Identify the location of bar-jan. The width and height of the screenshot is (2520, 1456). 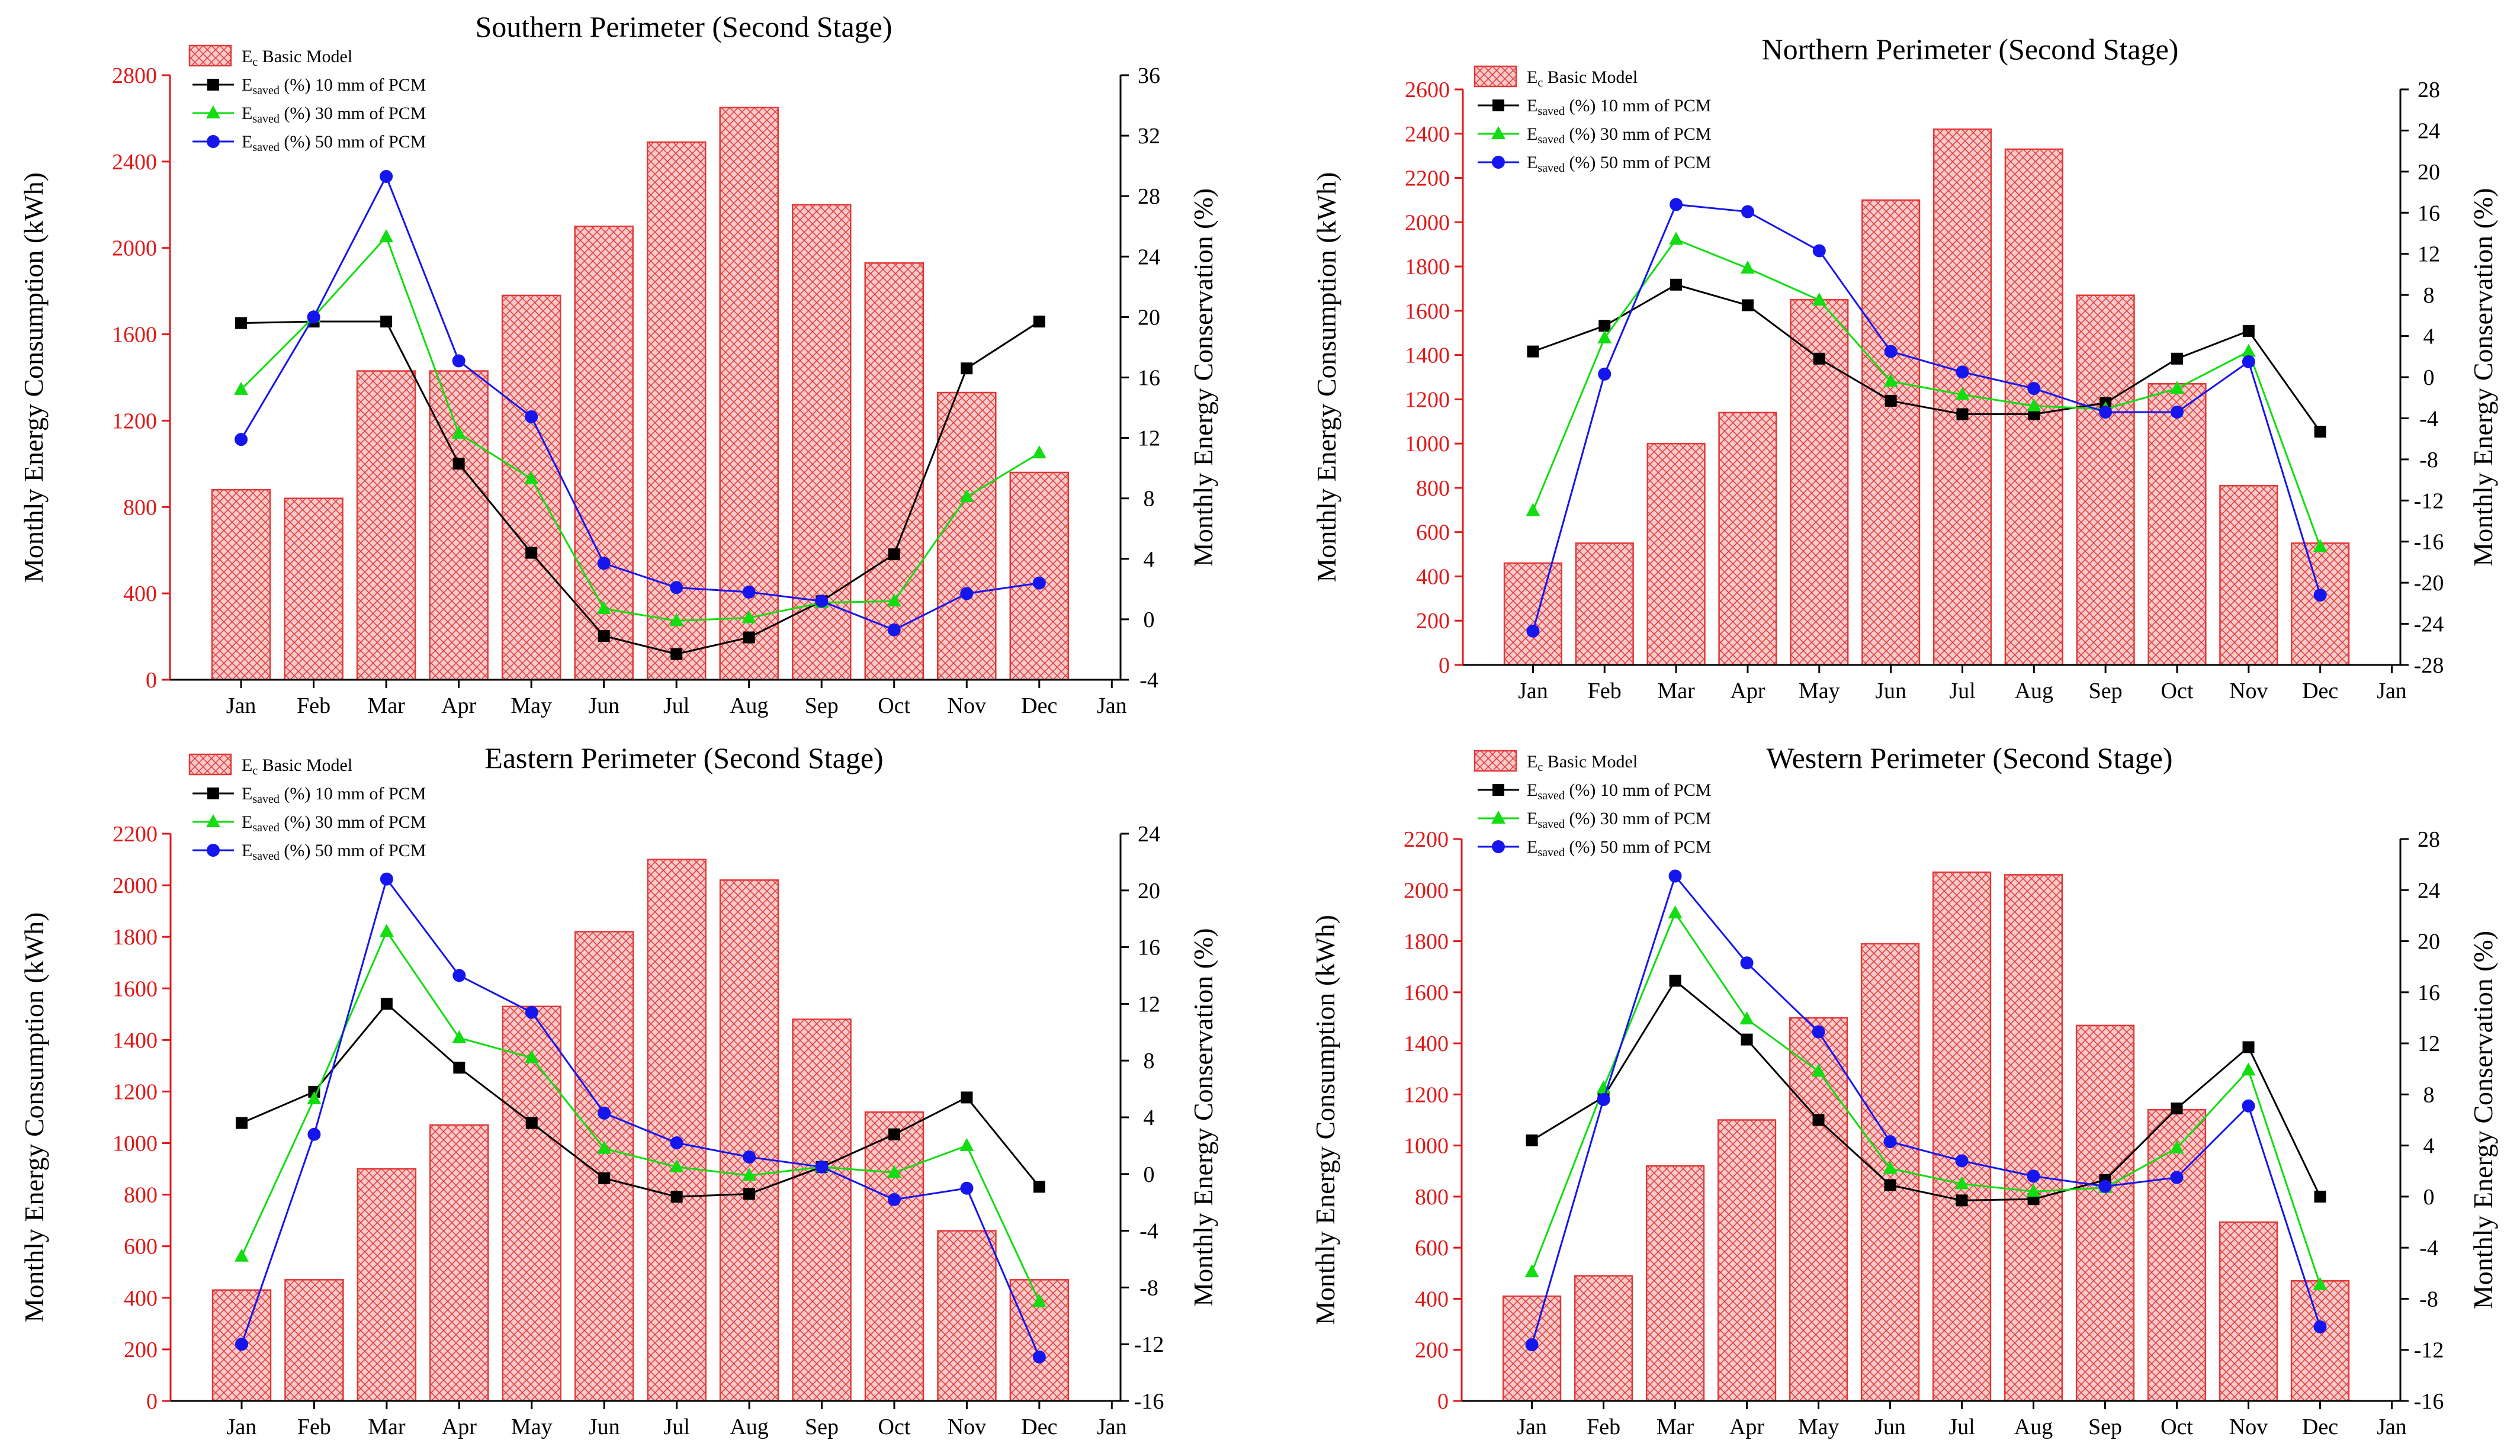
(1533, 614).